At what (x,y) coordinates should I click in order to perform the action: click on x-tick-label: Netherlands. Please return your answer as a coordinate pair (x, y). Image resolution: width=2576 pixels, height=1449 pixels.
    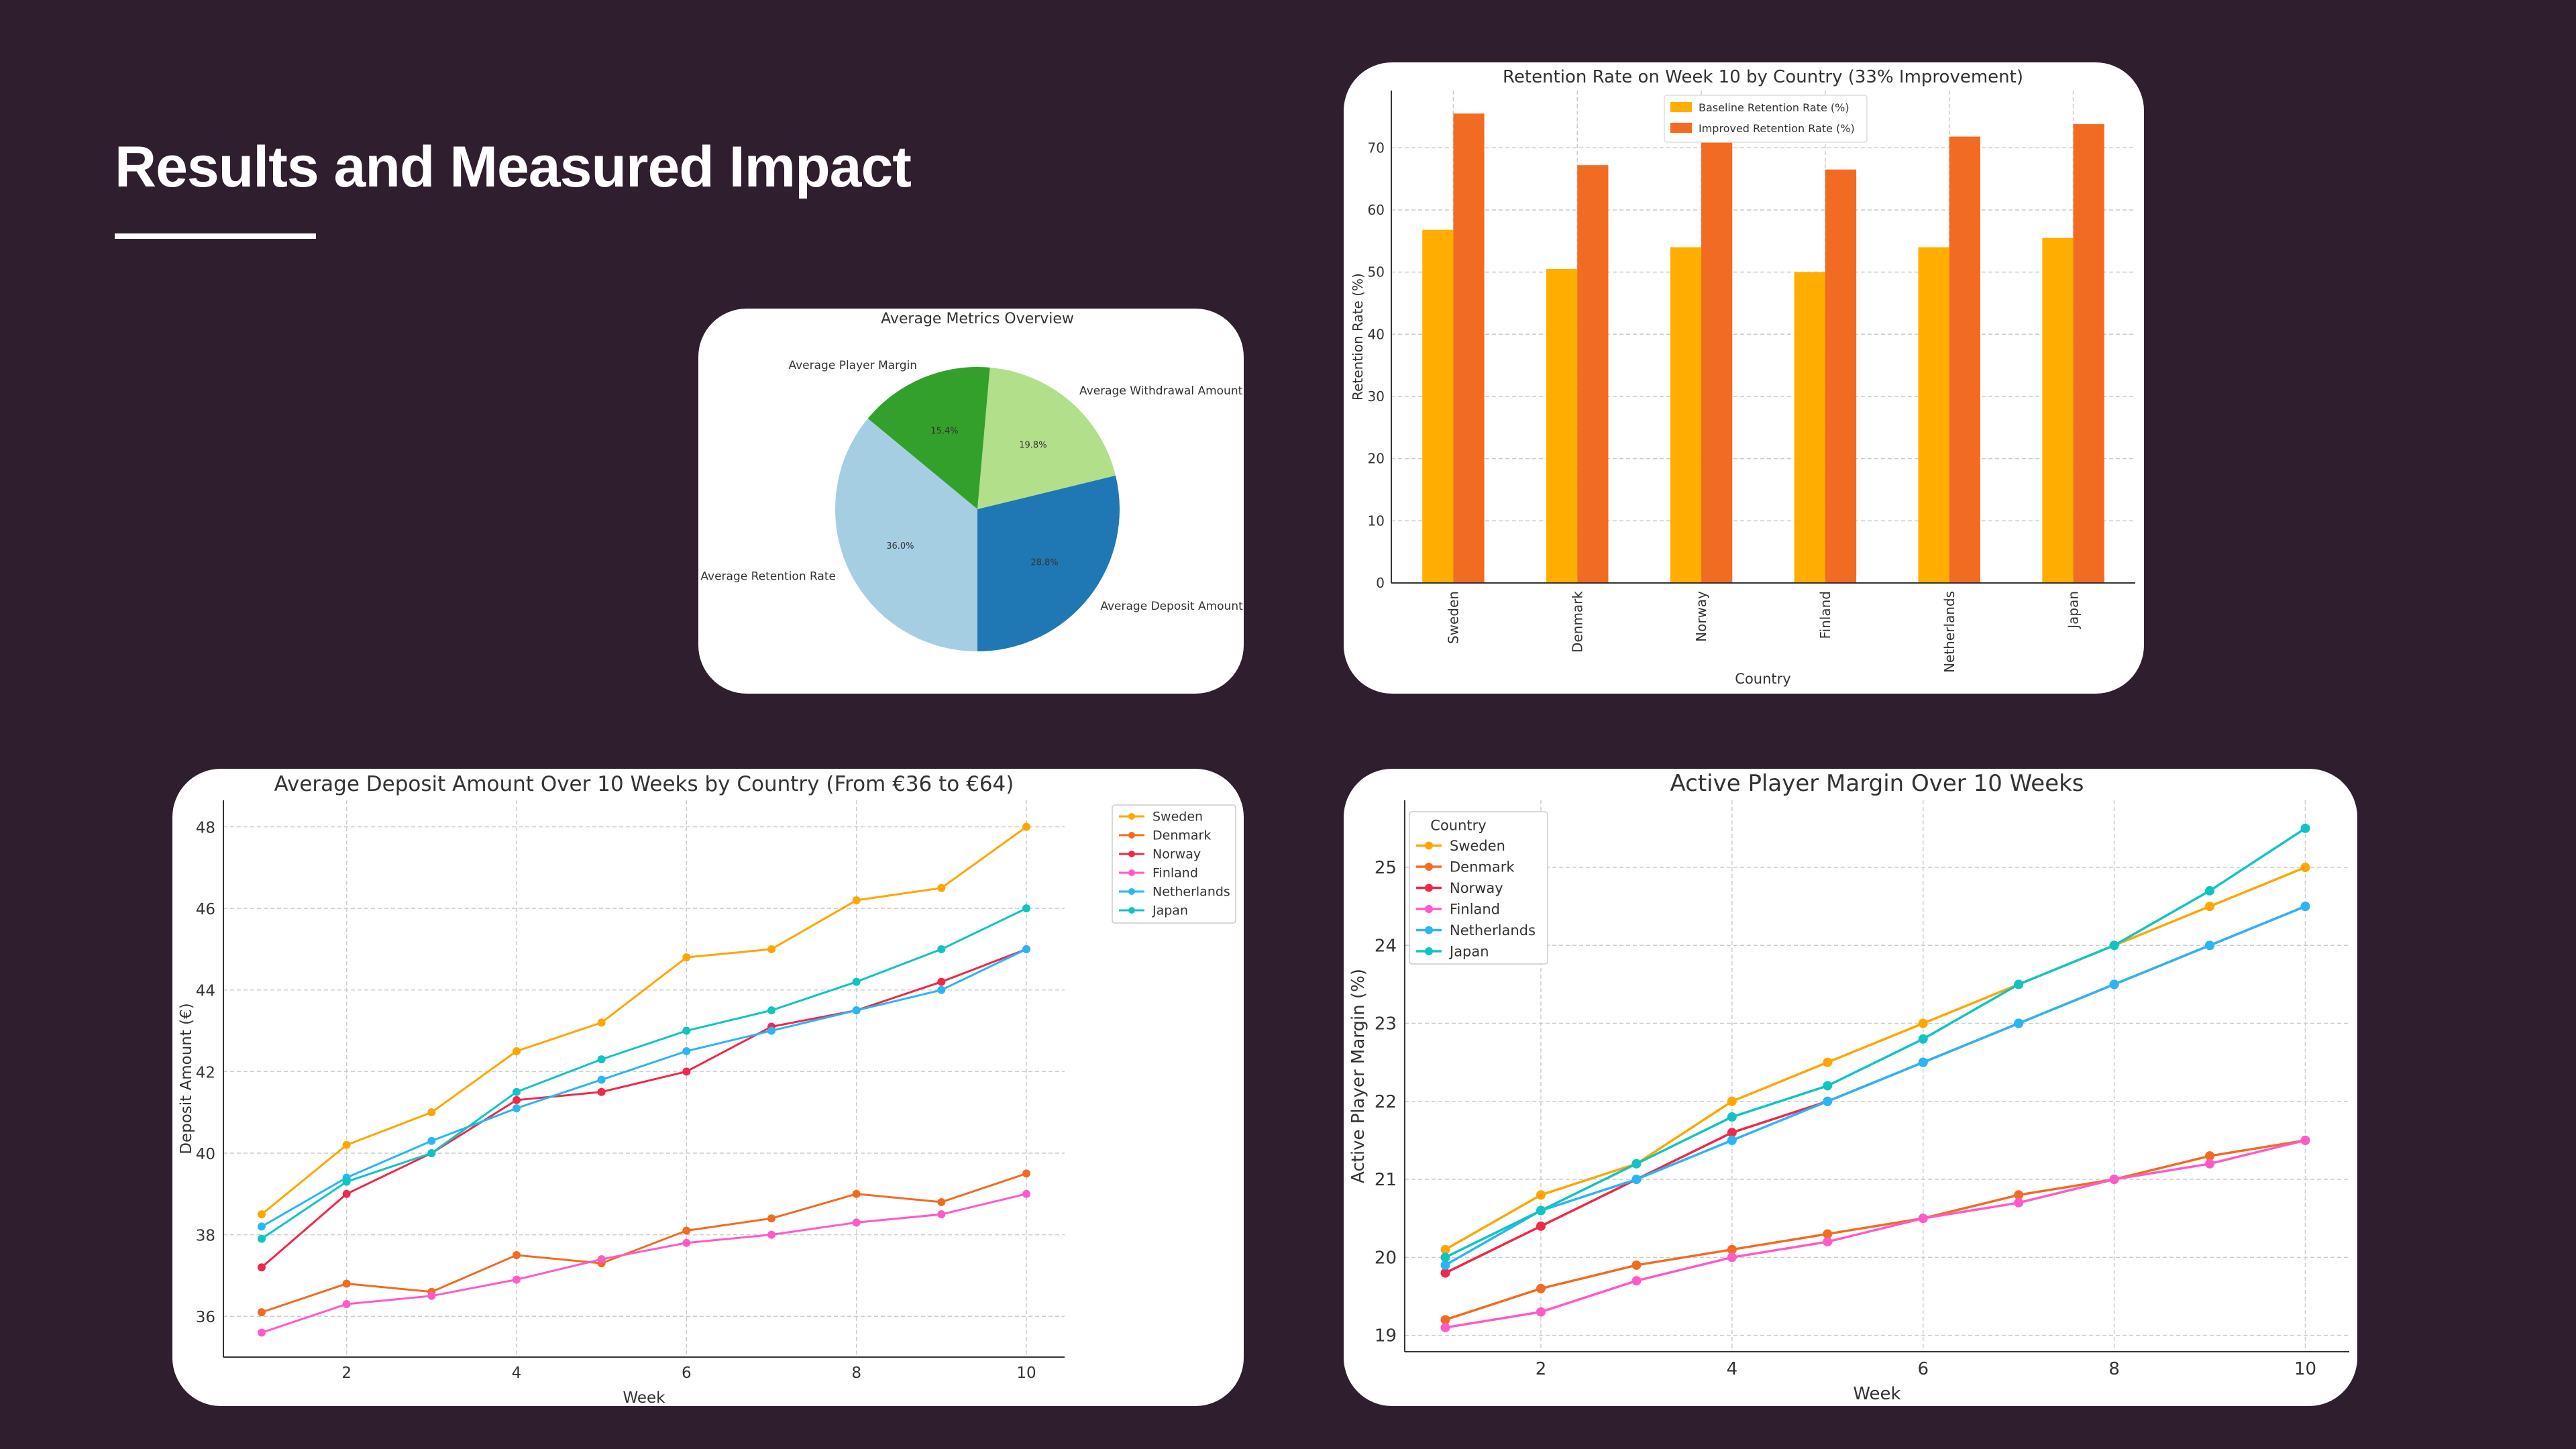
    Looking at the image, I should click on (1949, 632).